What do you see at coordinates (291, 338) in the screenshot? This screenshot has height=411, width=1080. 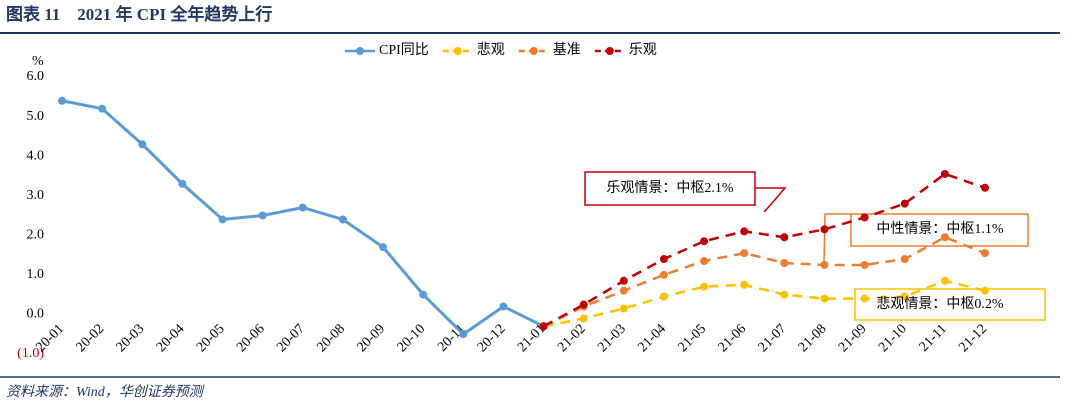 I see `x-tick-label: 20-07` at bounding box center [291, 338].